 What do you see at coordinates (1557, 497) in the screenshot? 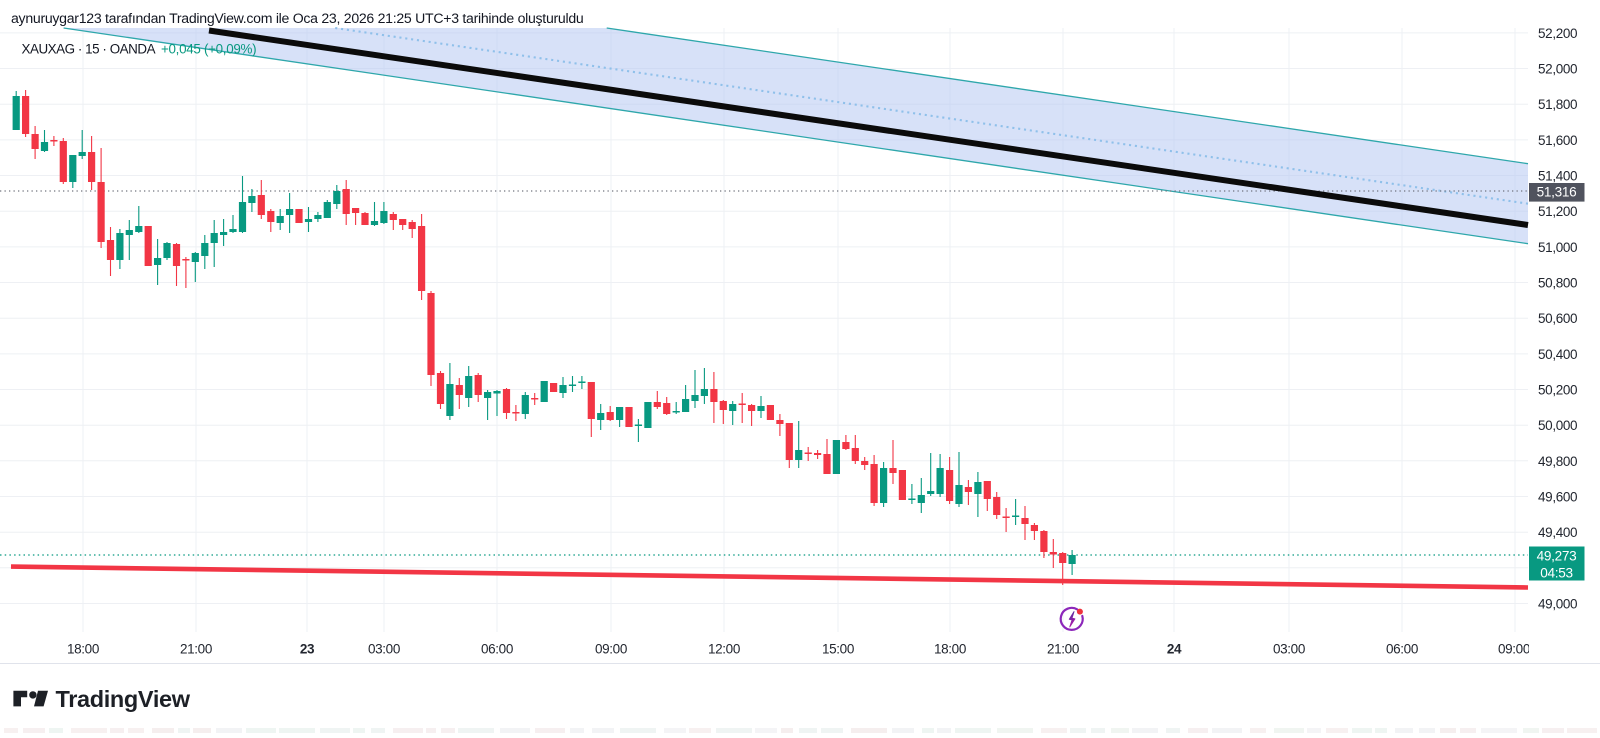
I see `svg-text: 49,600` at bounding box center [1557, 497].